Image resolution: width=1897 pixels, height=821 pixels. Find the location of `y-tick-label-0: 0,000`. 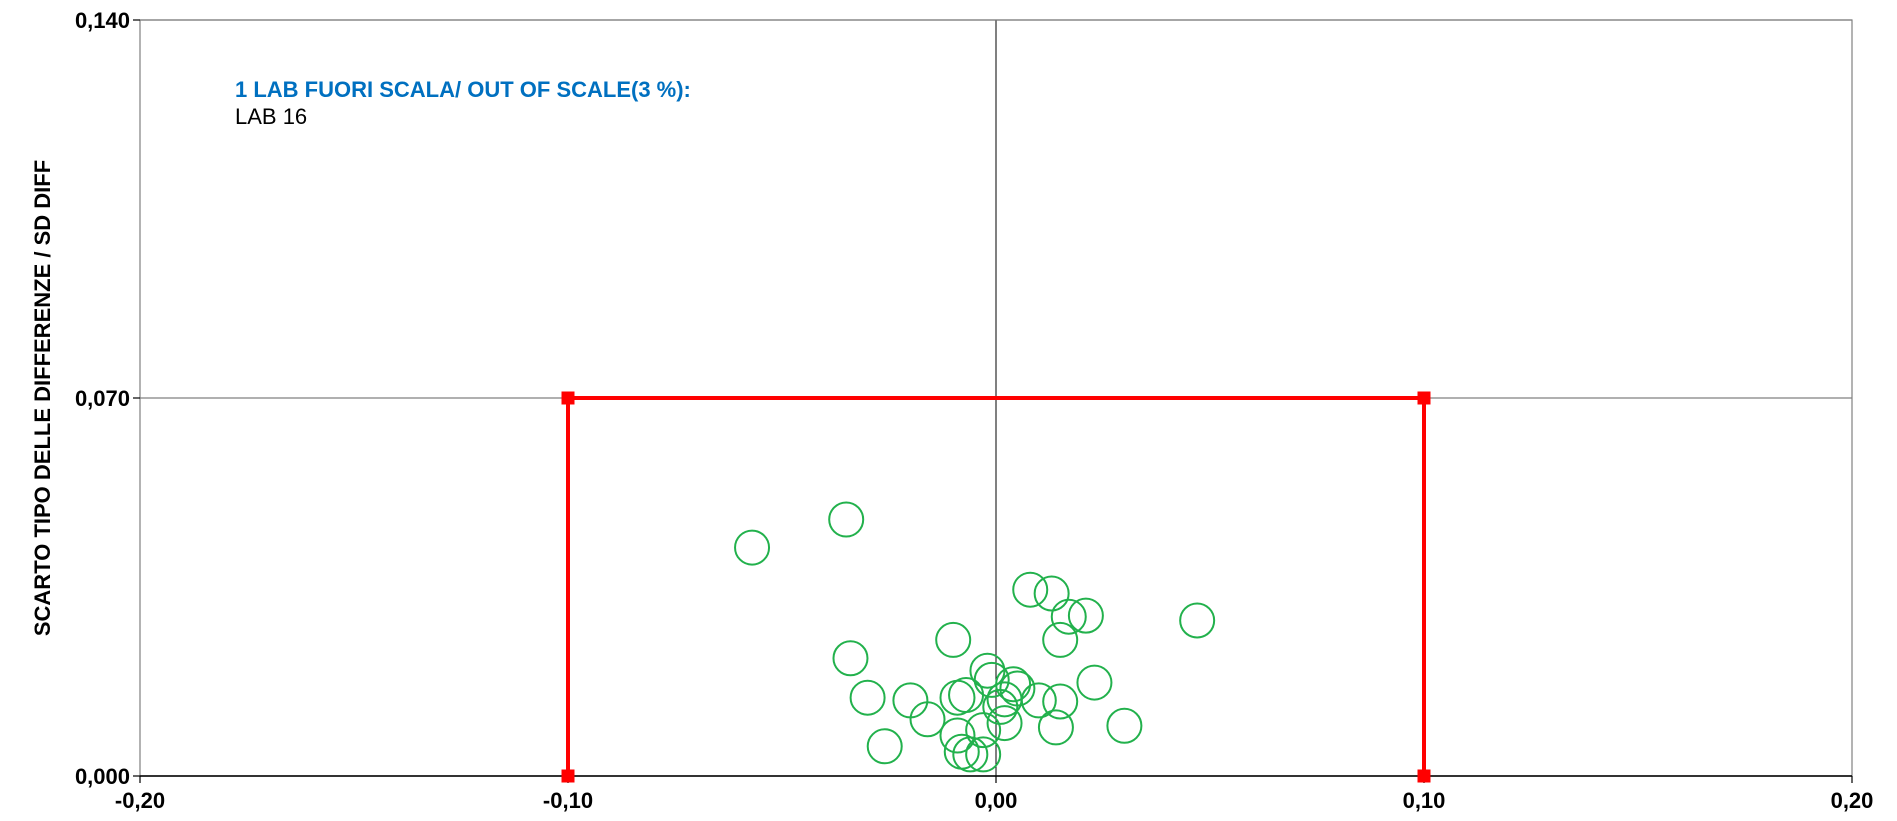

y-tick-label-0: 0,000 is located at coordinates (102, 776).